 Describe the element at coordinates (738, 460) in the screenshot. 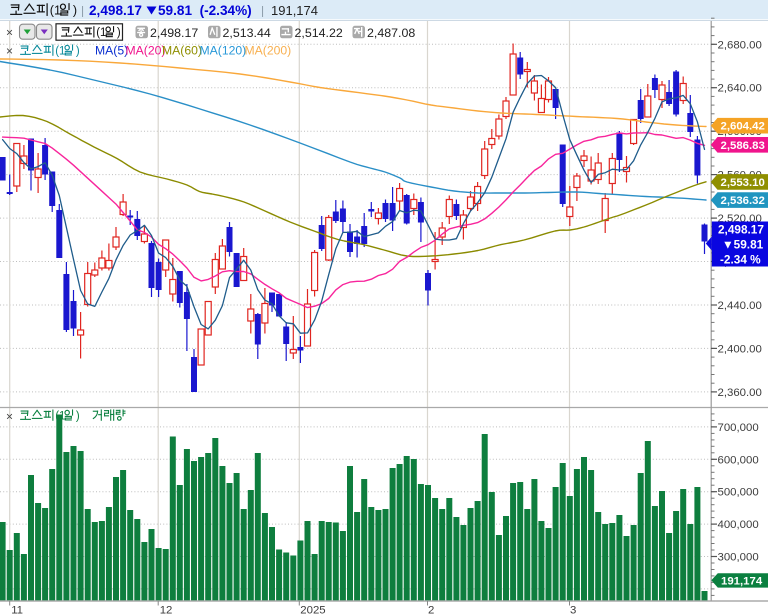

I see `svg-text: 600,000` at that location.